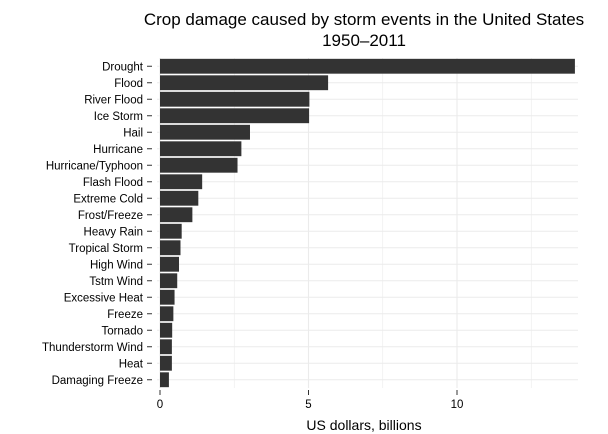 The image size is (608, 434). What do you see at coordinates (94, 166) in the screenshot?
I see `category-label: Hurricane/Typhoon` at bounding box center [94, 166].